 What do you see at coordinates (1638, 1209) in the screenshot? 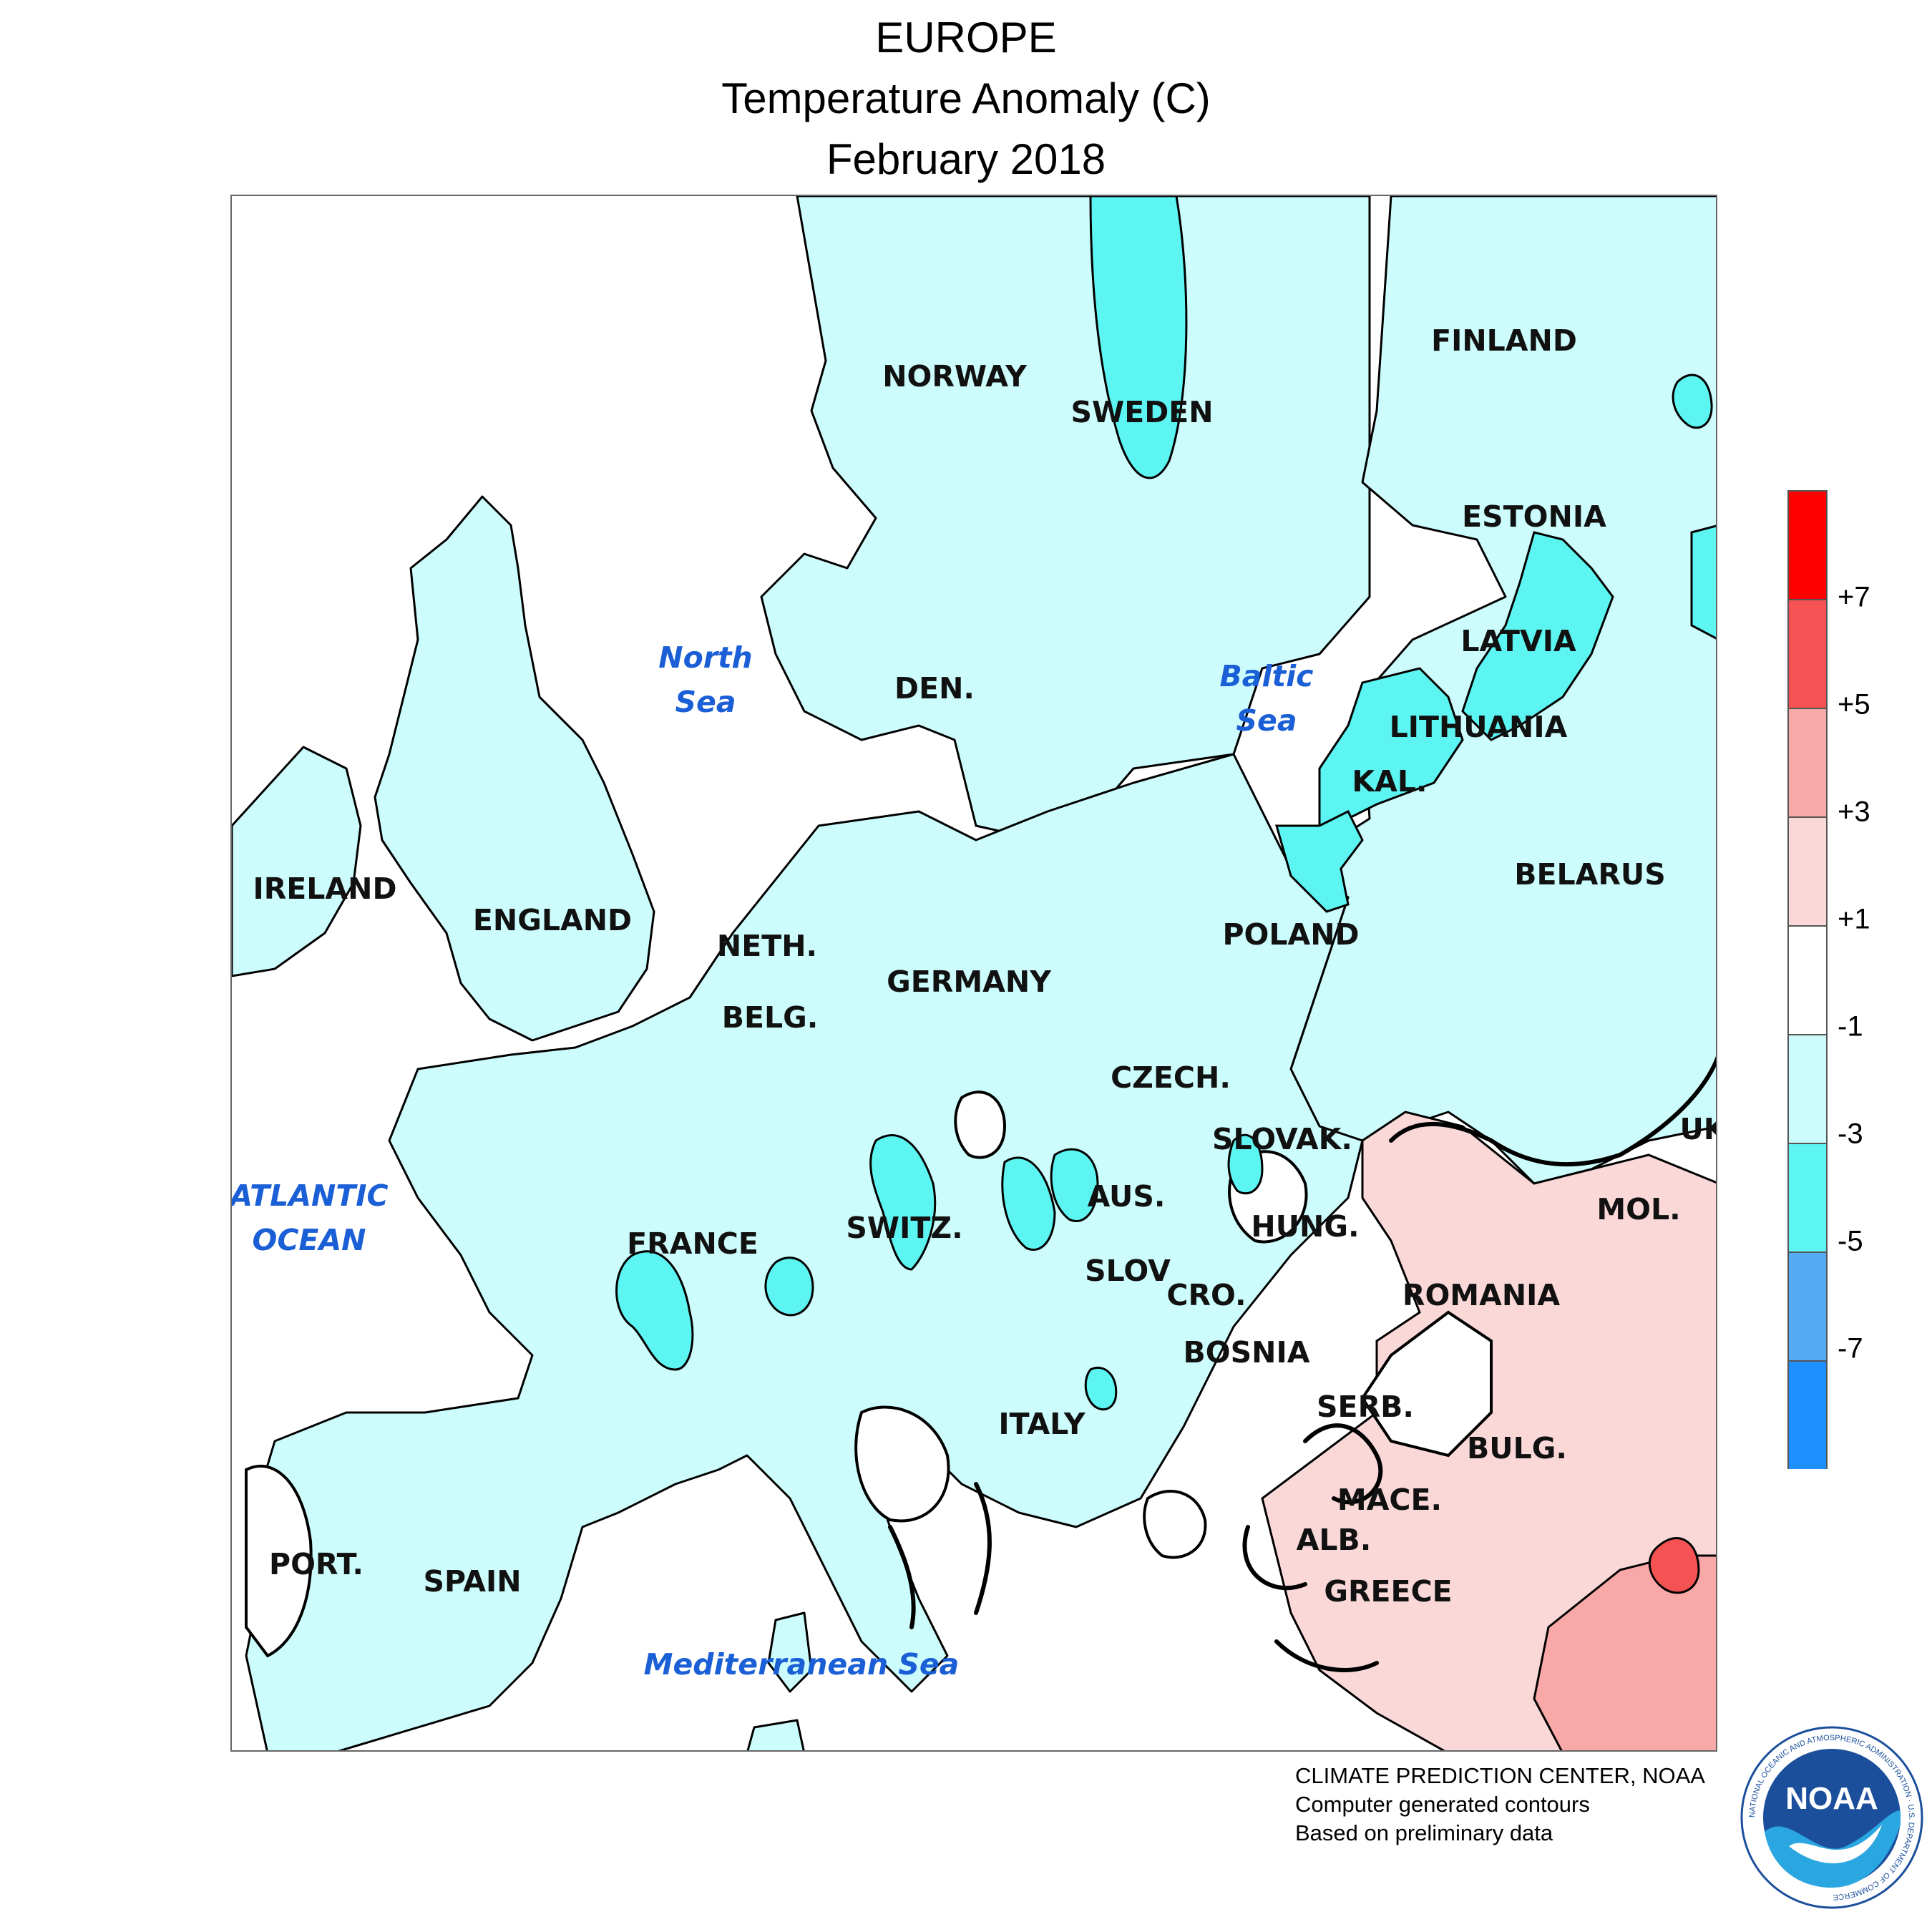
I see `label-mol: MOL.` at bounding box center [1638, 1209].